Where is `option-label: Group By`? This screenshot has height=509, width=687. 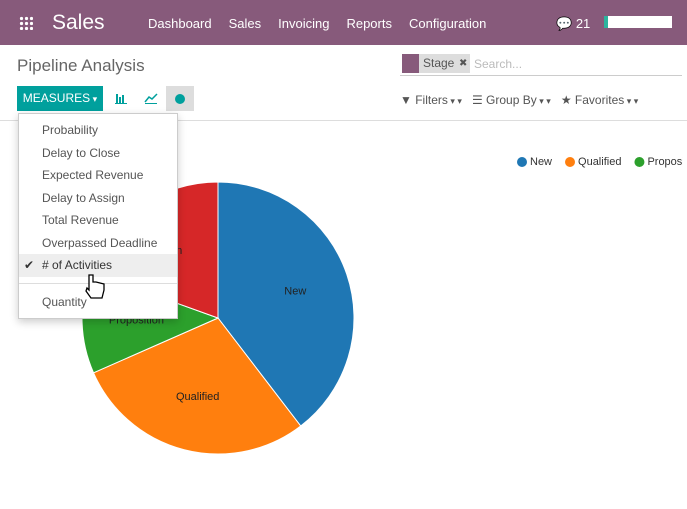 option-label: Group By is located at coordinates (515, 100).